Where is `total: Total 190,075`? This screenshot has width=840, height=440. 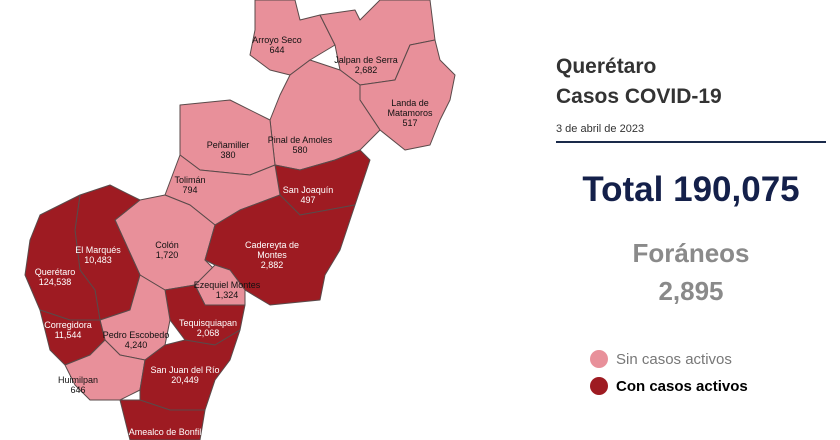 total: Total 190,075 is located at coordinates (691, 190).